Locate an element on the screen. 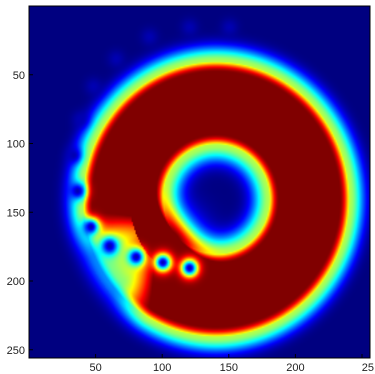  y-tick-label: 200 is located at coordinates (16, 282).